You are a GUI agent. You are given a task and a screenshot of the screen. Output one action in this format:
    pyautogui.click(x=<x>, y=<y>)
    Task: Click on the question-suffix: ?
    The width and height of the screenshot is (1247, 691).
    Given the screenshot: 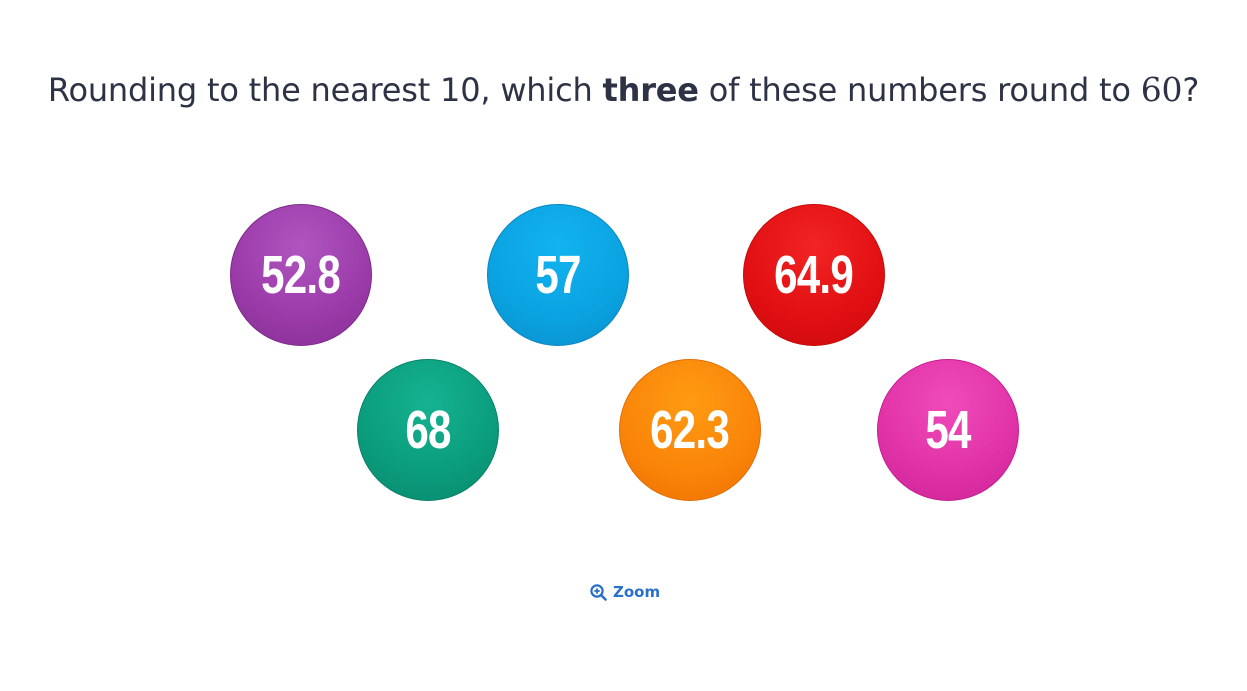 What is the action you would take?
    pyautogui.click(x=1191, y=90)
    